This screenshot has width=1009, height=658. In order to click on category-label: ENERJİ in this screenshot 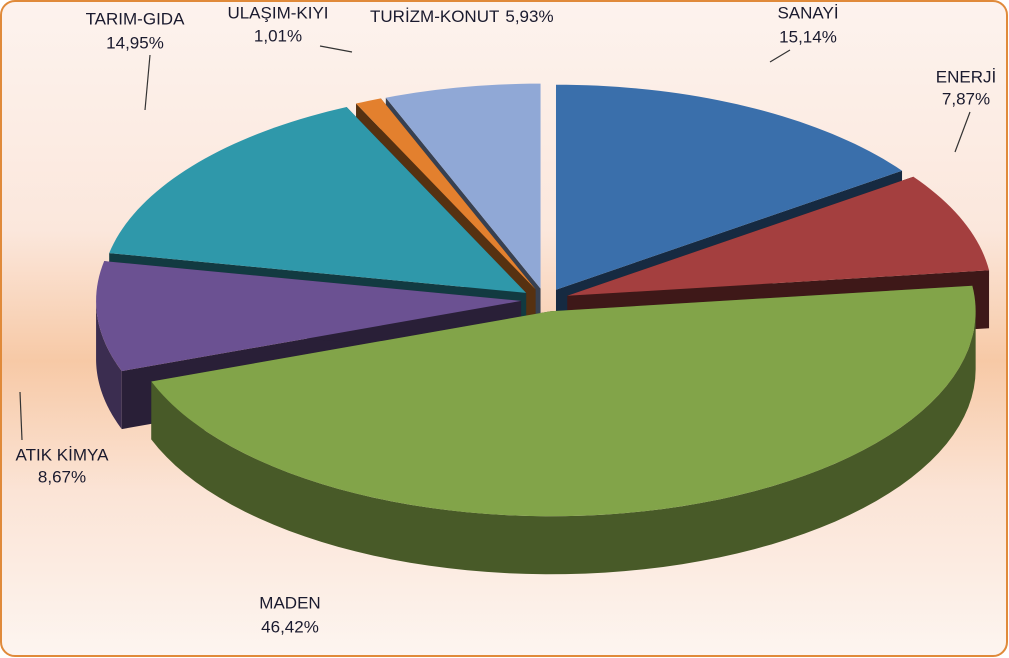, I will do `click(966, 76)`.